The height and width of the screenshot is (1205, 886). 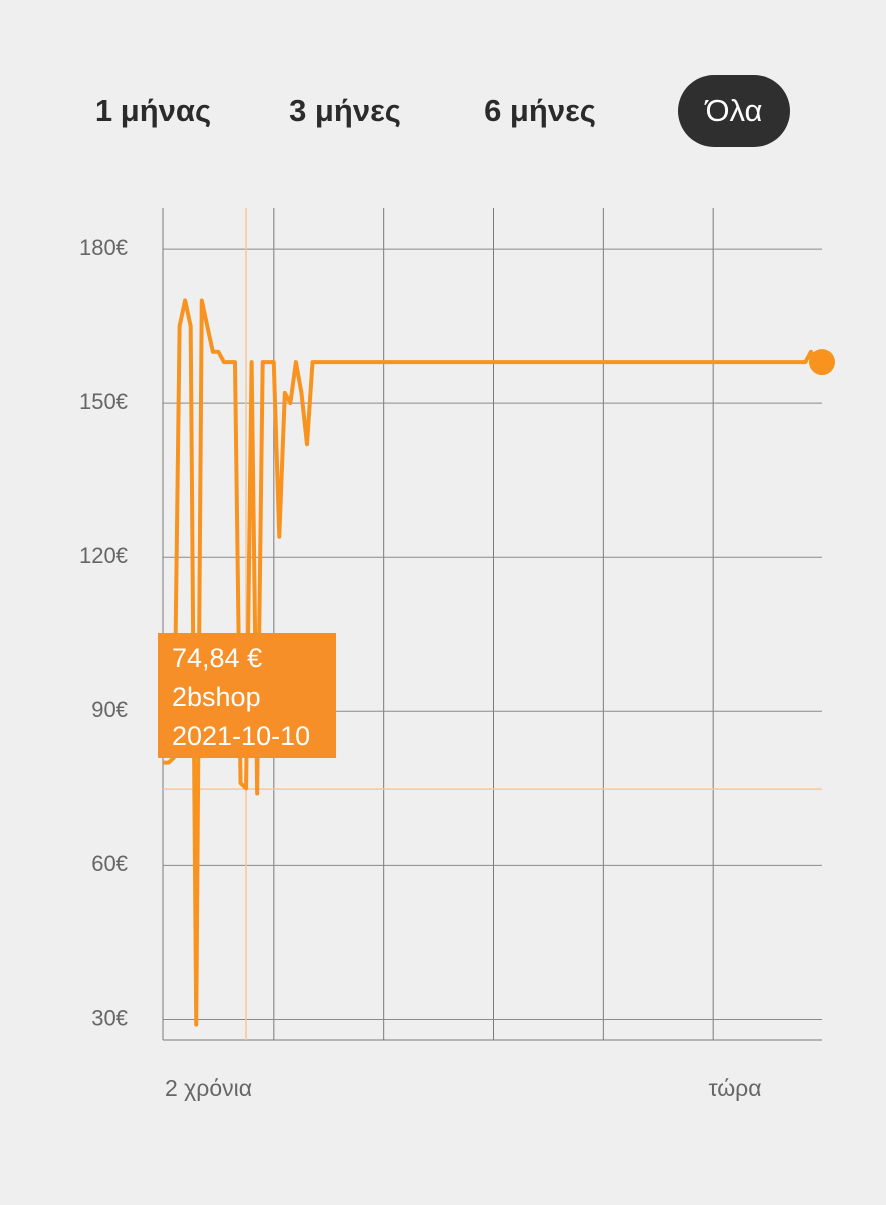 I want to click on y-tick-label: 30€, so click(x=109, y=1017).